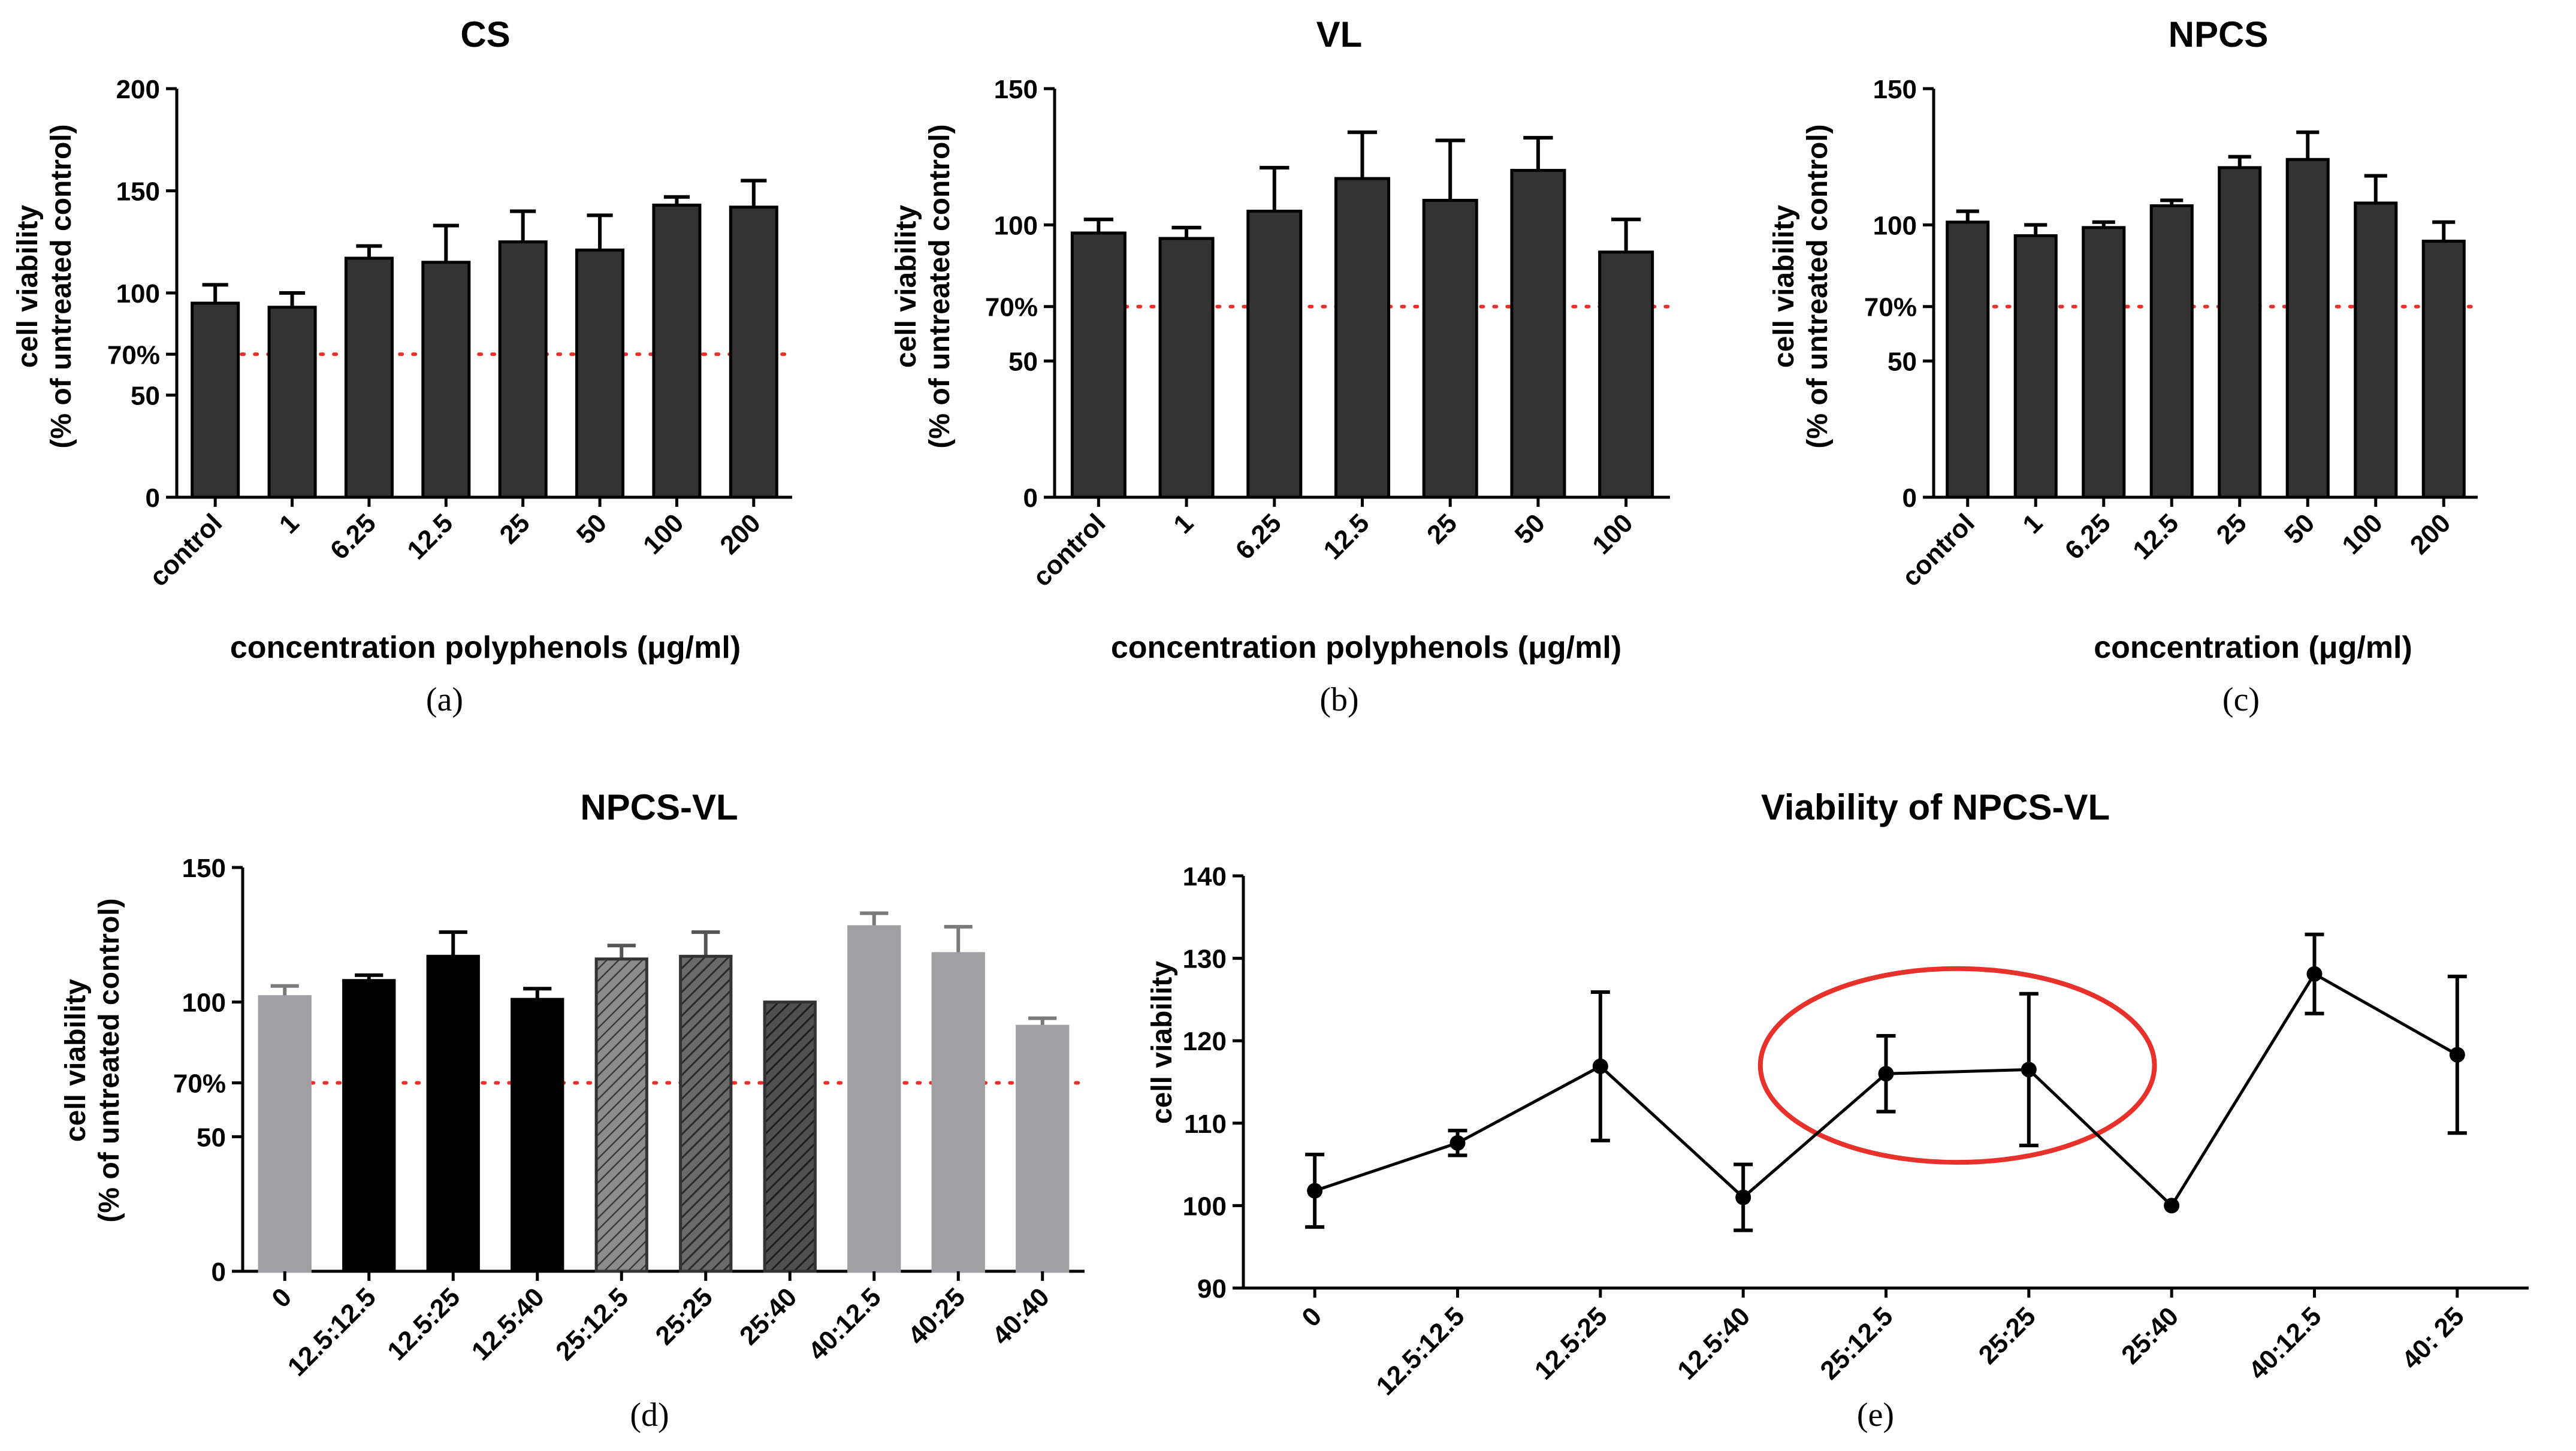  What do you see at coordinates (1205, 1041) in the screenshot?
I see `chart-e-ytick-label: 120` at bounding box center [1205, 1041].